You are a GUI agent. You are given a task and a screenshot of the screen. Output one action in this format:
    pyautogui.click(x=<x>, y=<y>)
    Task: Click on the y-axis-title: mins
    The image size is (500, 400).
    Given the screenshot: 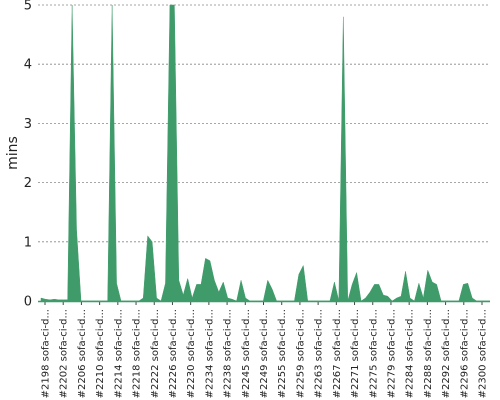 What is the action you would take?
    pyautogui.click(x=13, y=153)
    